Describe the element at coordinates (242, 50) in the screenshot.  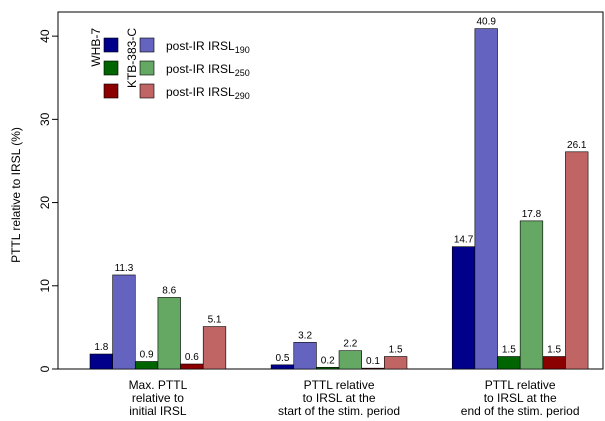
I see `legend-label-sub: 190` at that location.